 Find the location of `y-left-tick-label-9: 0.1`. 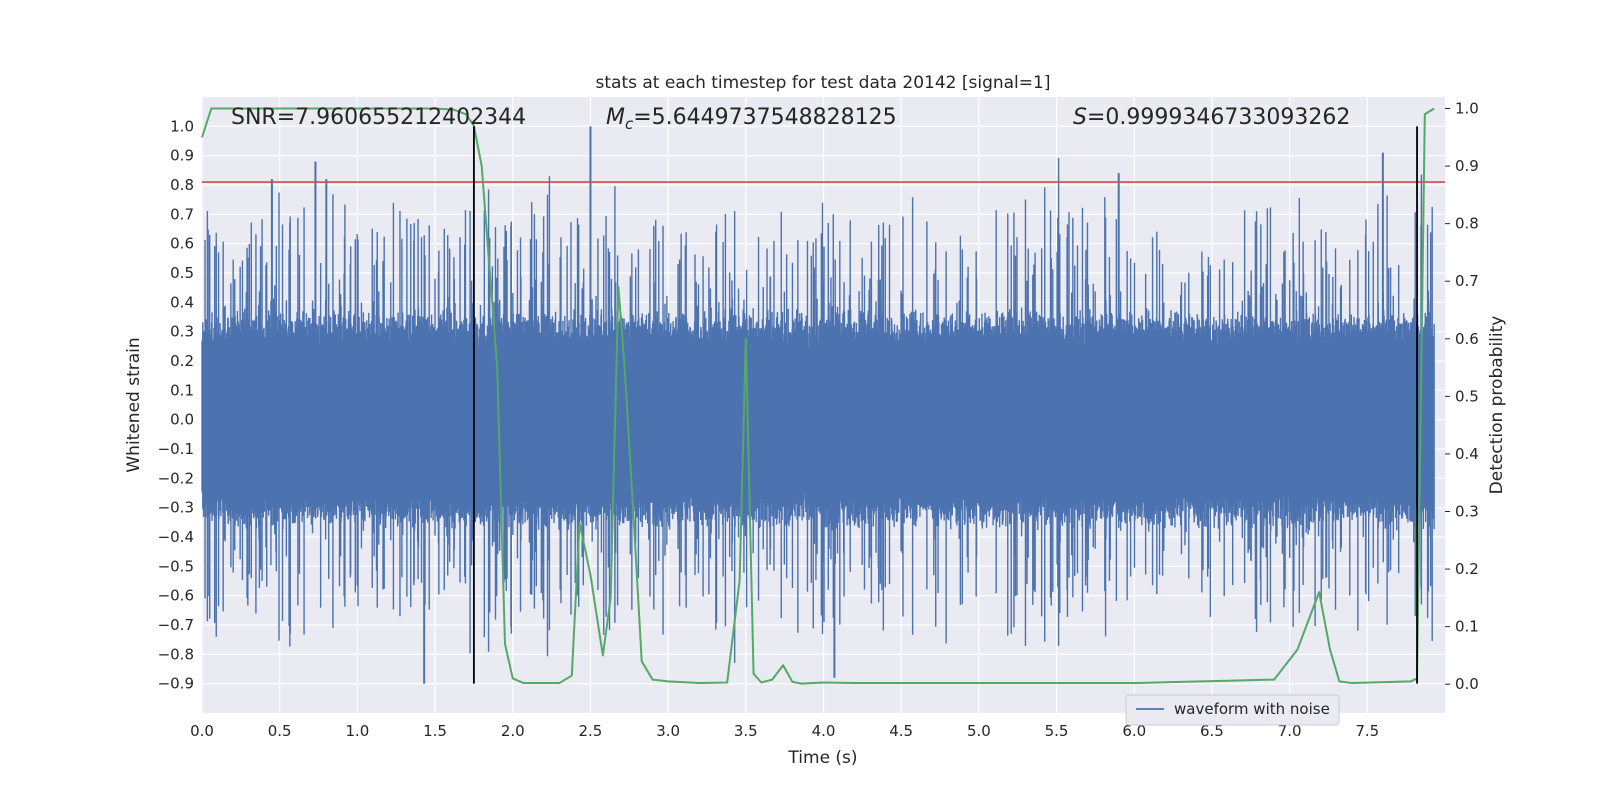

y-left-tick-label-9: 0.1 is located at coordinates (182, 390).